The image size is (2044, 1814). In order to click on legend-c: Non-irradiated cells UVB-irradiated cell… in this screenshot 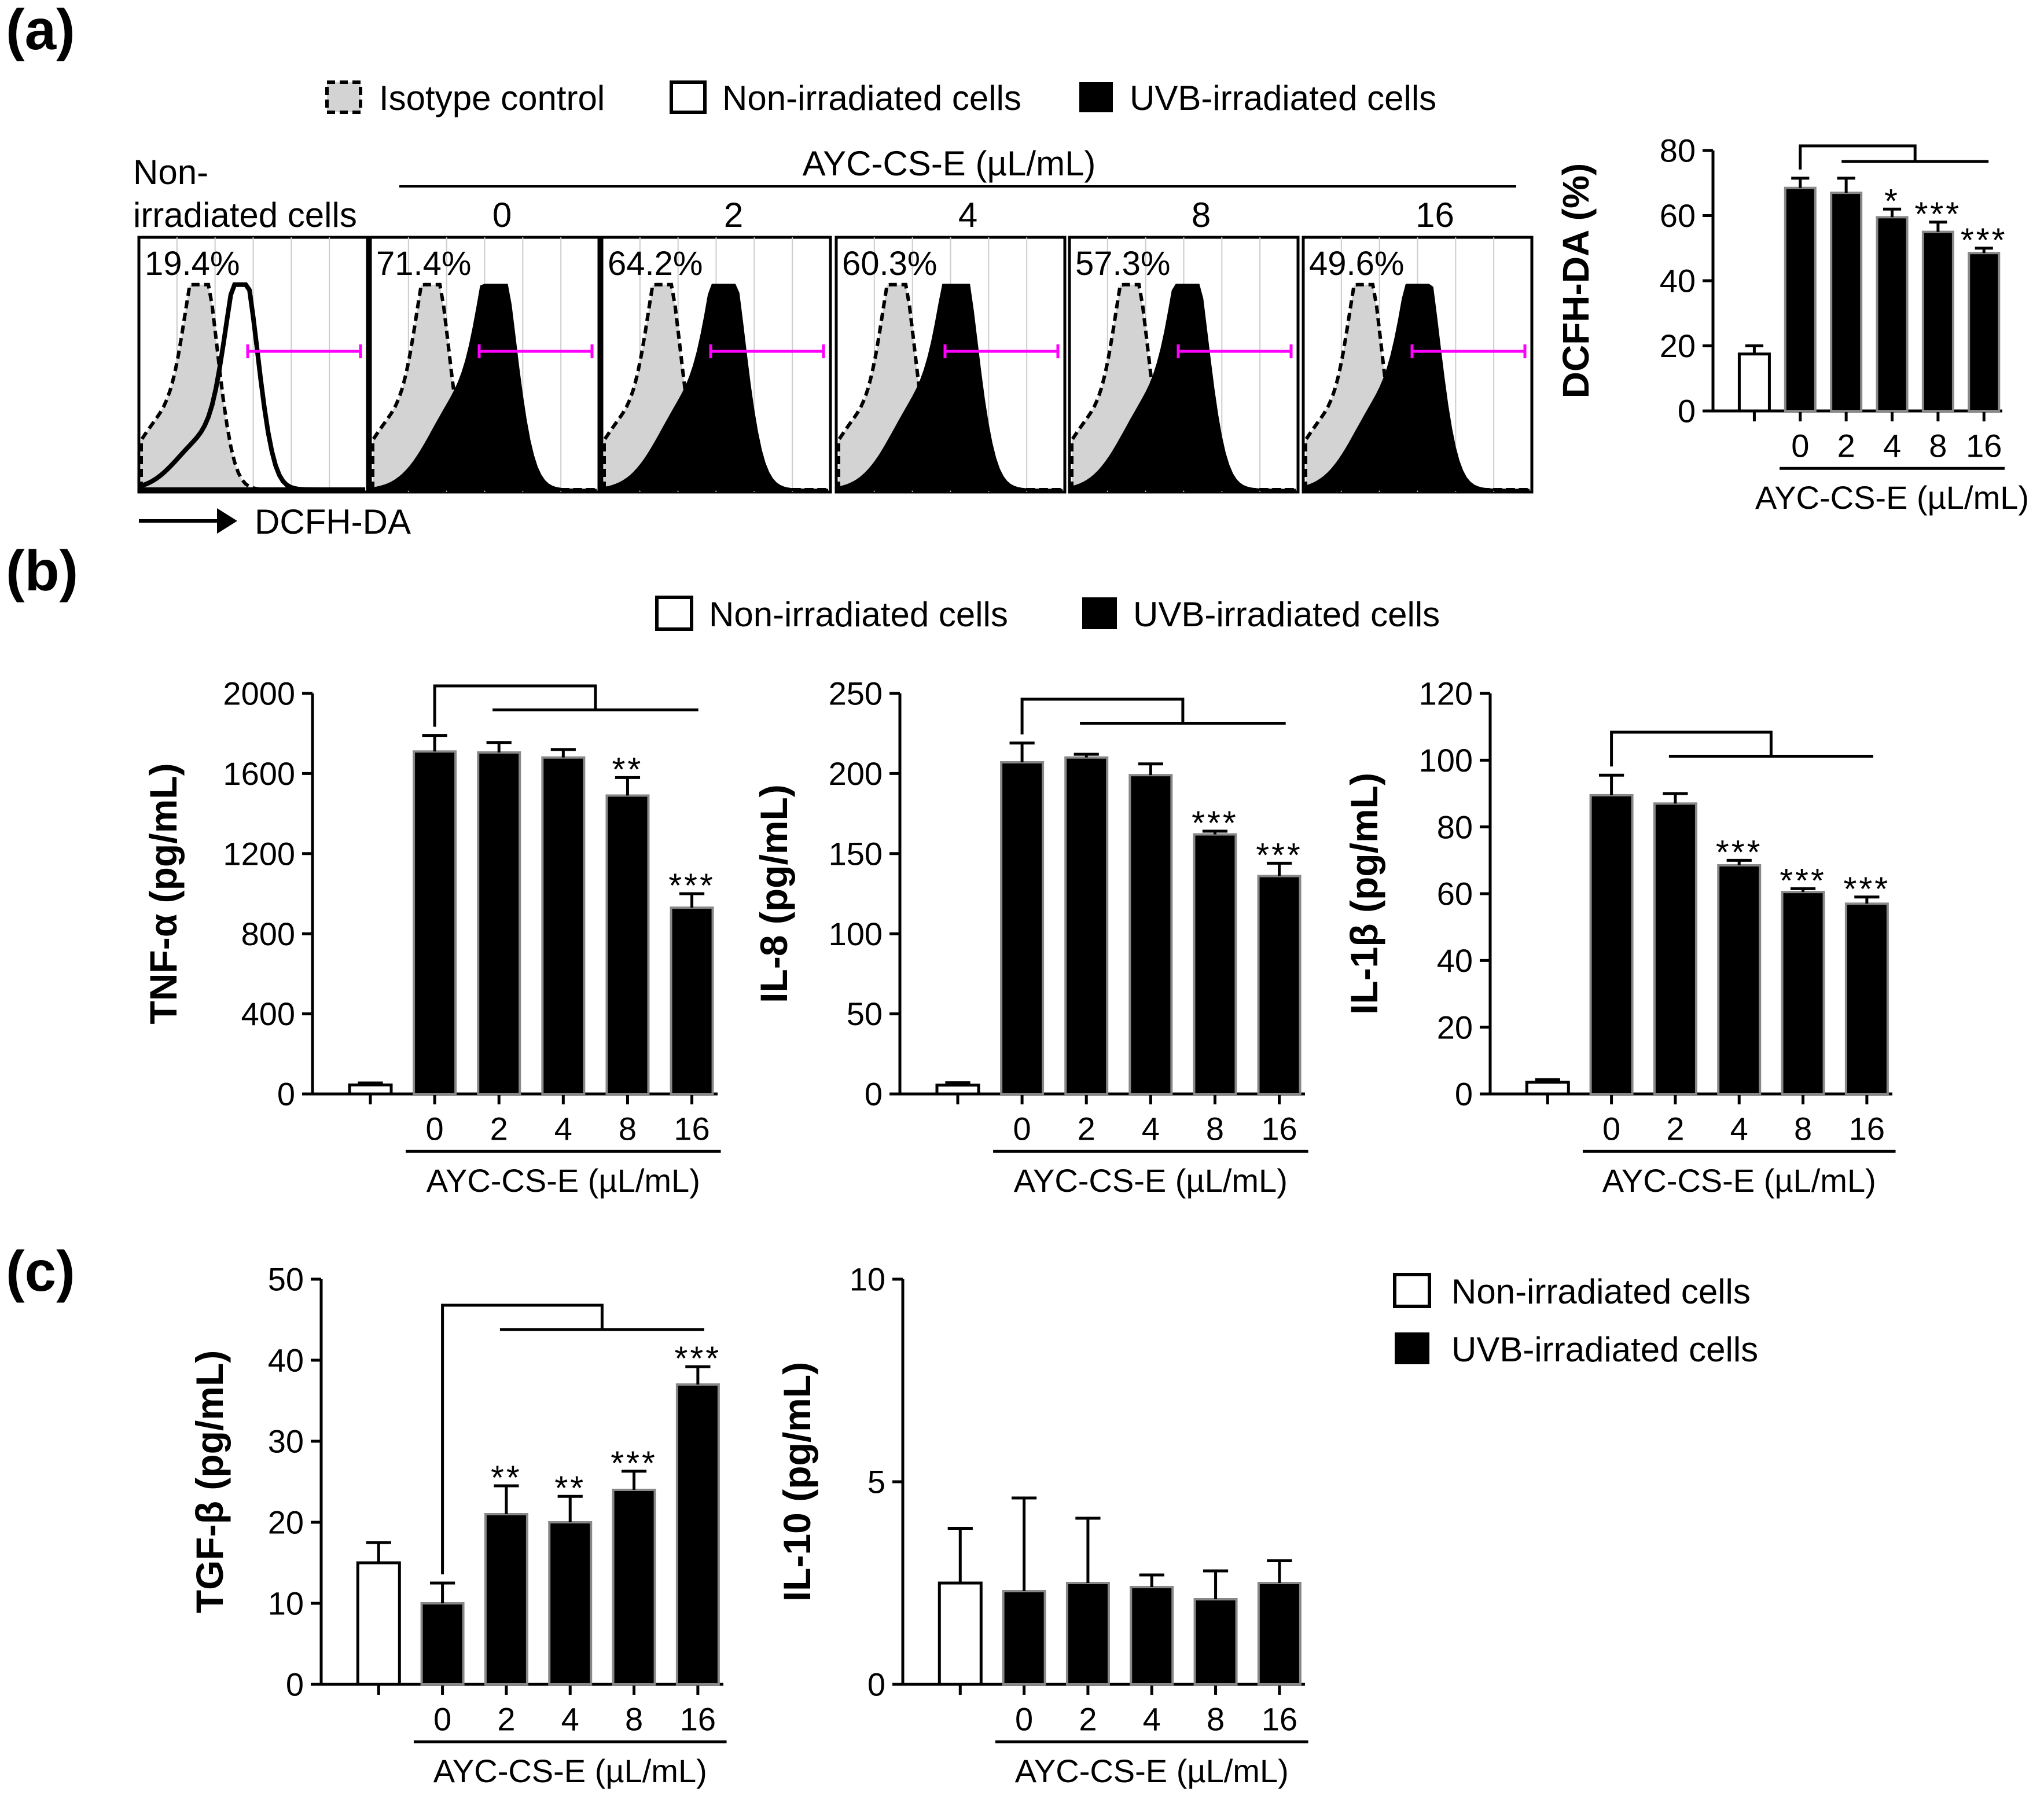, I will do `click(1575, 1321)`.